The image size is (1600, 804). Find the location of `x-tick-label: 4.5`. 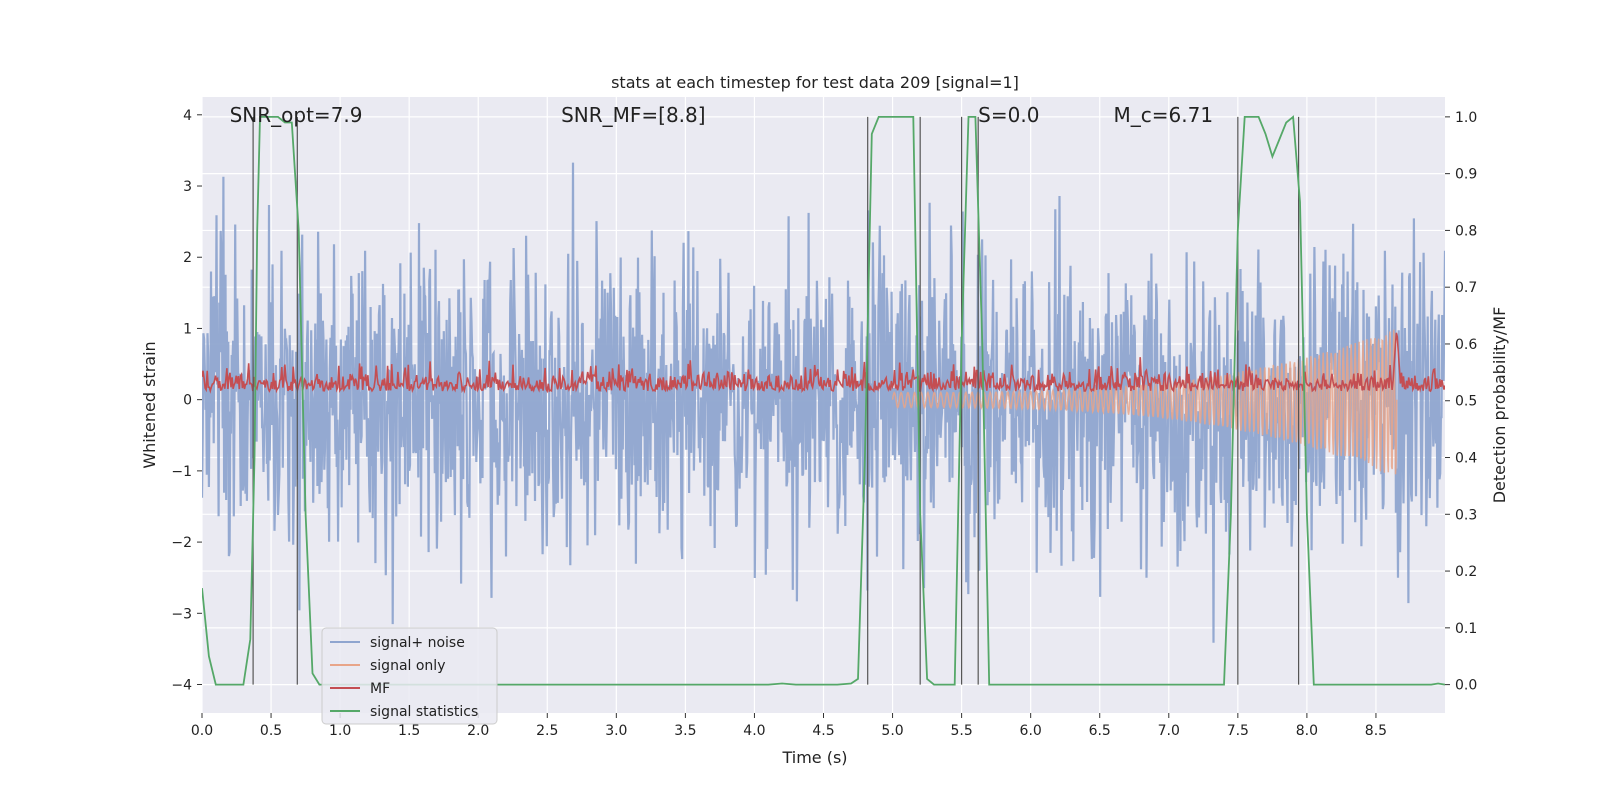

x-tick-label: 4.5 is located at coordinates (823, 731).